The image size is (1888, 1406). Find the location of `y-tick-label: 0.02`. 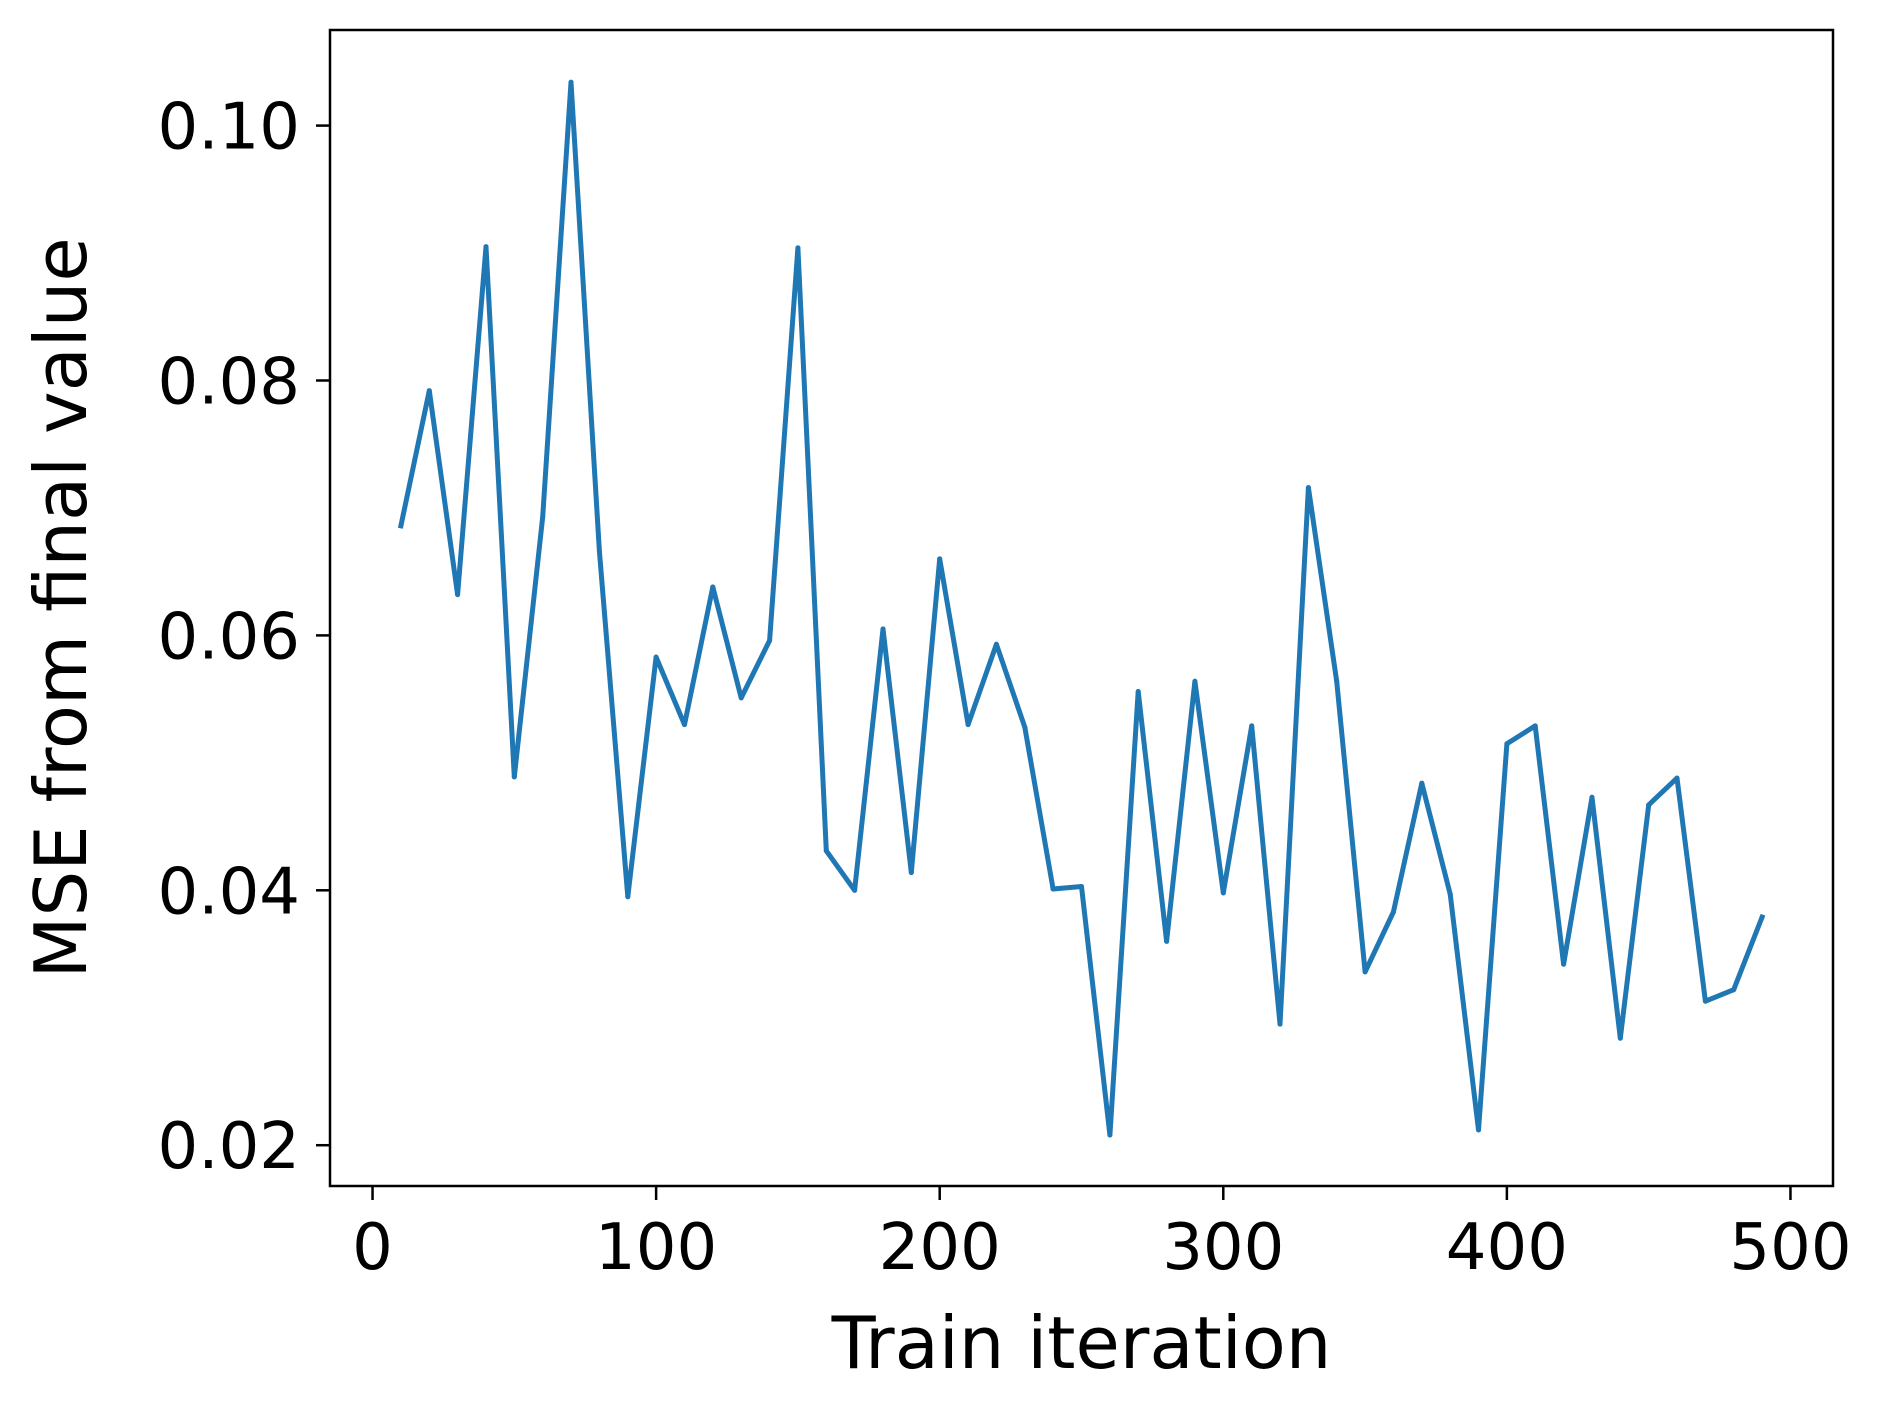

y-tick-label: 0.02 is located at coordinates (229, 1147).